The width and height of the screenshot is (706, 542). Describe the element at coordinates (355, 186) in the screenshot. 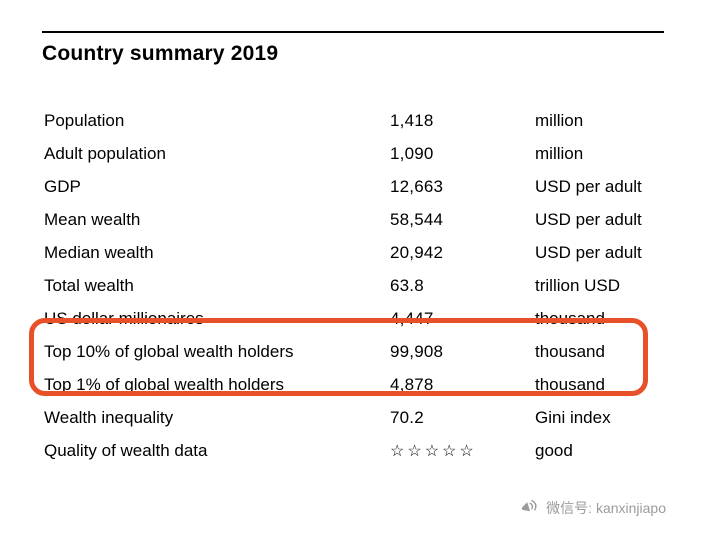

I see `table-row: GDP 12,663 USD per adult` at that location.